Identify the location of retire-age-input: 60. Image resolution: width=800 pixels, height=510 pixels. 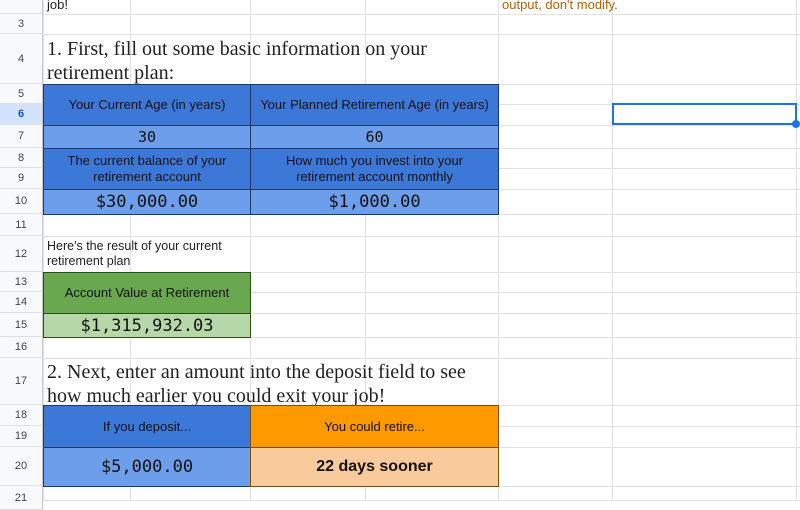
(374, 137).